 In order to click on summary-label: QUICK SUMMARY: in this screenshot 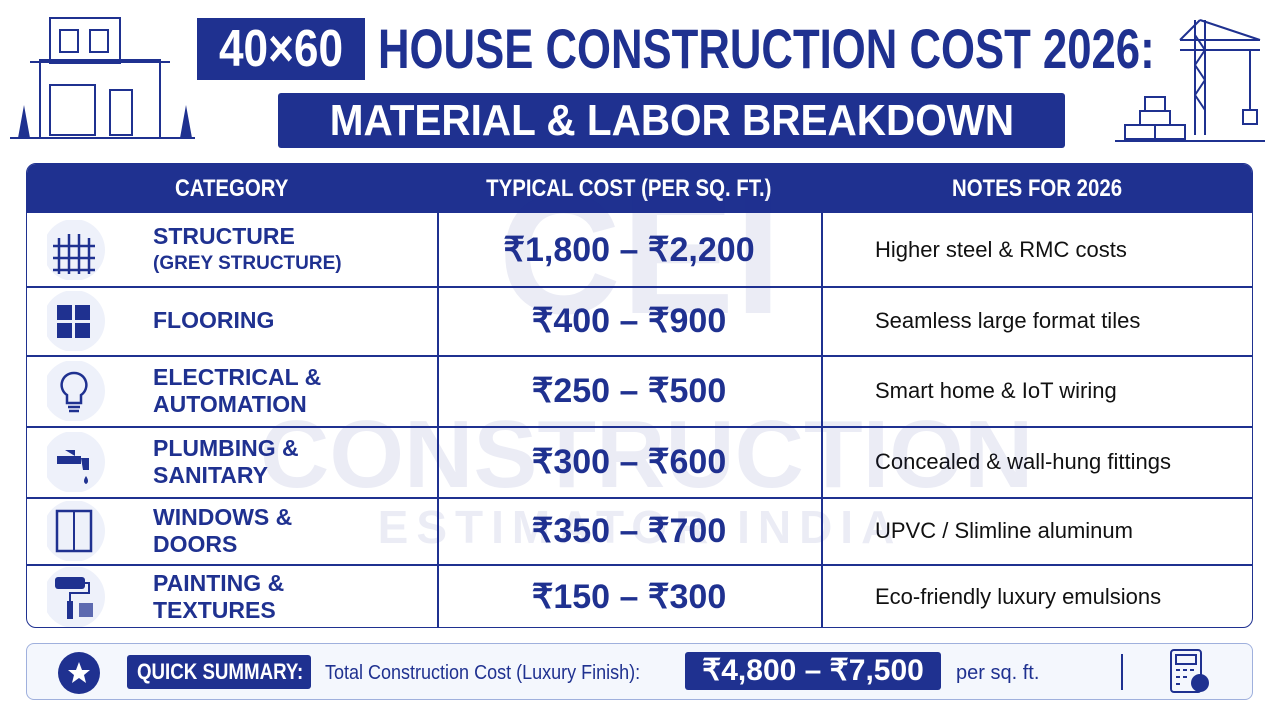, I will do `click(219, 672)`.